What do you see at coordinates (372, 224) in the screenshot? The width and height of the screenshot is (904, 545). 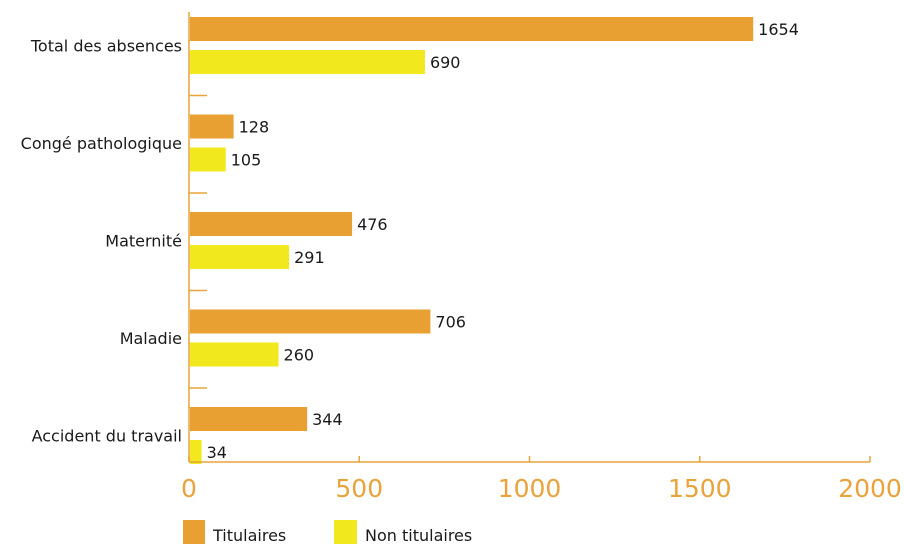 I see `value-label: 476` at bounding box center [372, 224].